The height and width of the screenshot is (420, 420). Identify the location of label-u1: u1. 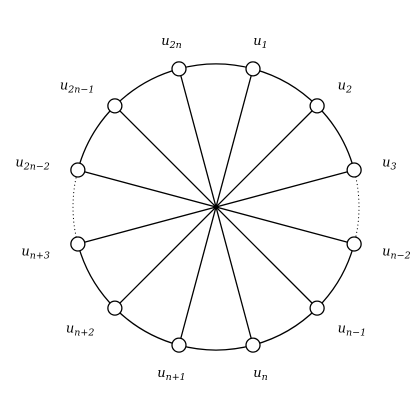
(260, 42).